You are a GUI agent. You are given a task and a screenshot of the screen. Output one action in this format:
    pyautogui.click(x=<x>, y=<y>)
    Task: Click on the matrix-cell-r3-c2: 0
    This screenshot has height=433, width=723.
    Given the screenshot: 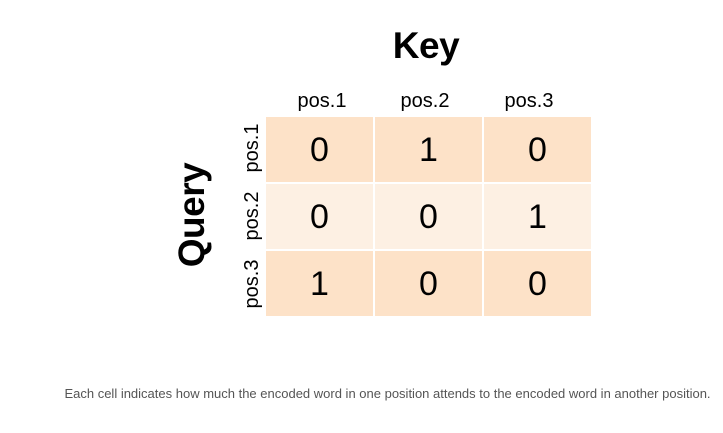 What is the action you would take?
    pyautogui.click(x=428, y=283)
    